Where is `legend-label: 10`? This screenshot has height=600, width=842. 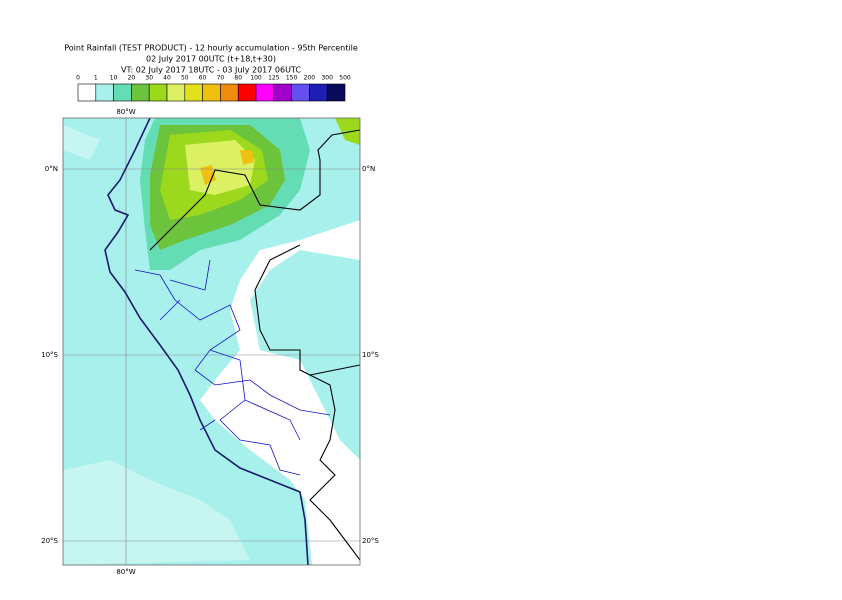 legend-label: 10 is located at coordinates (114, 78).